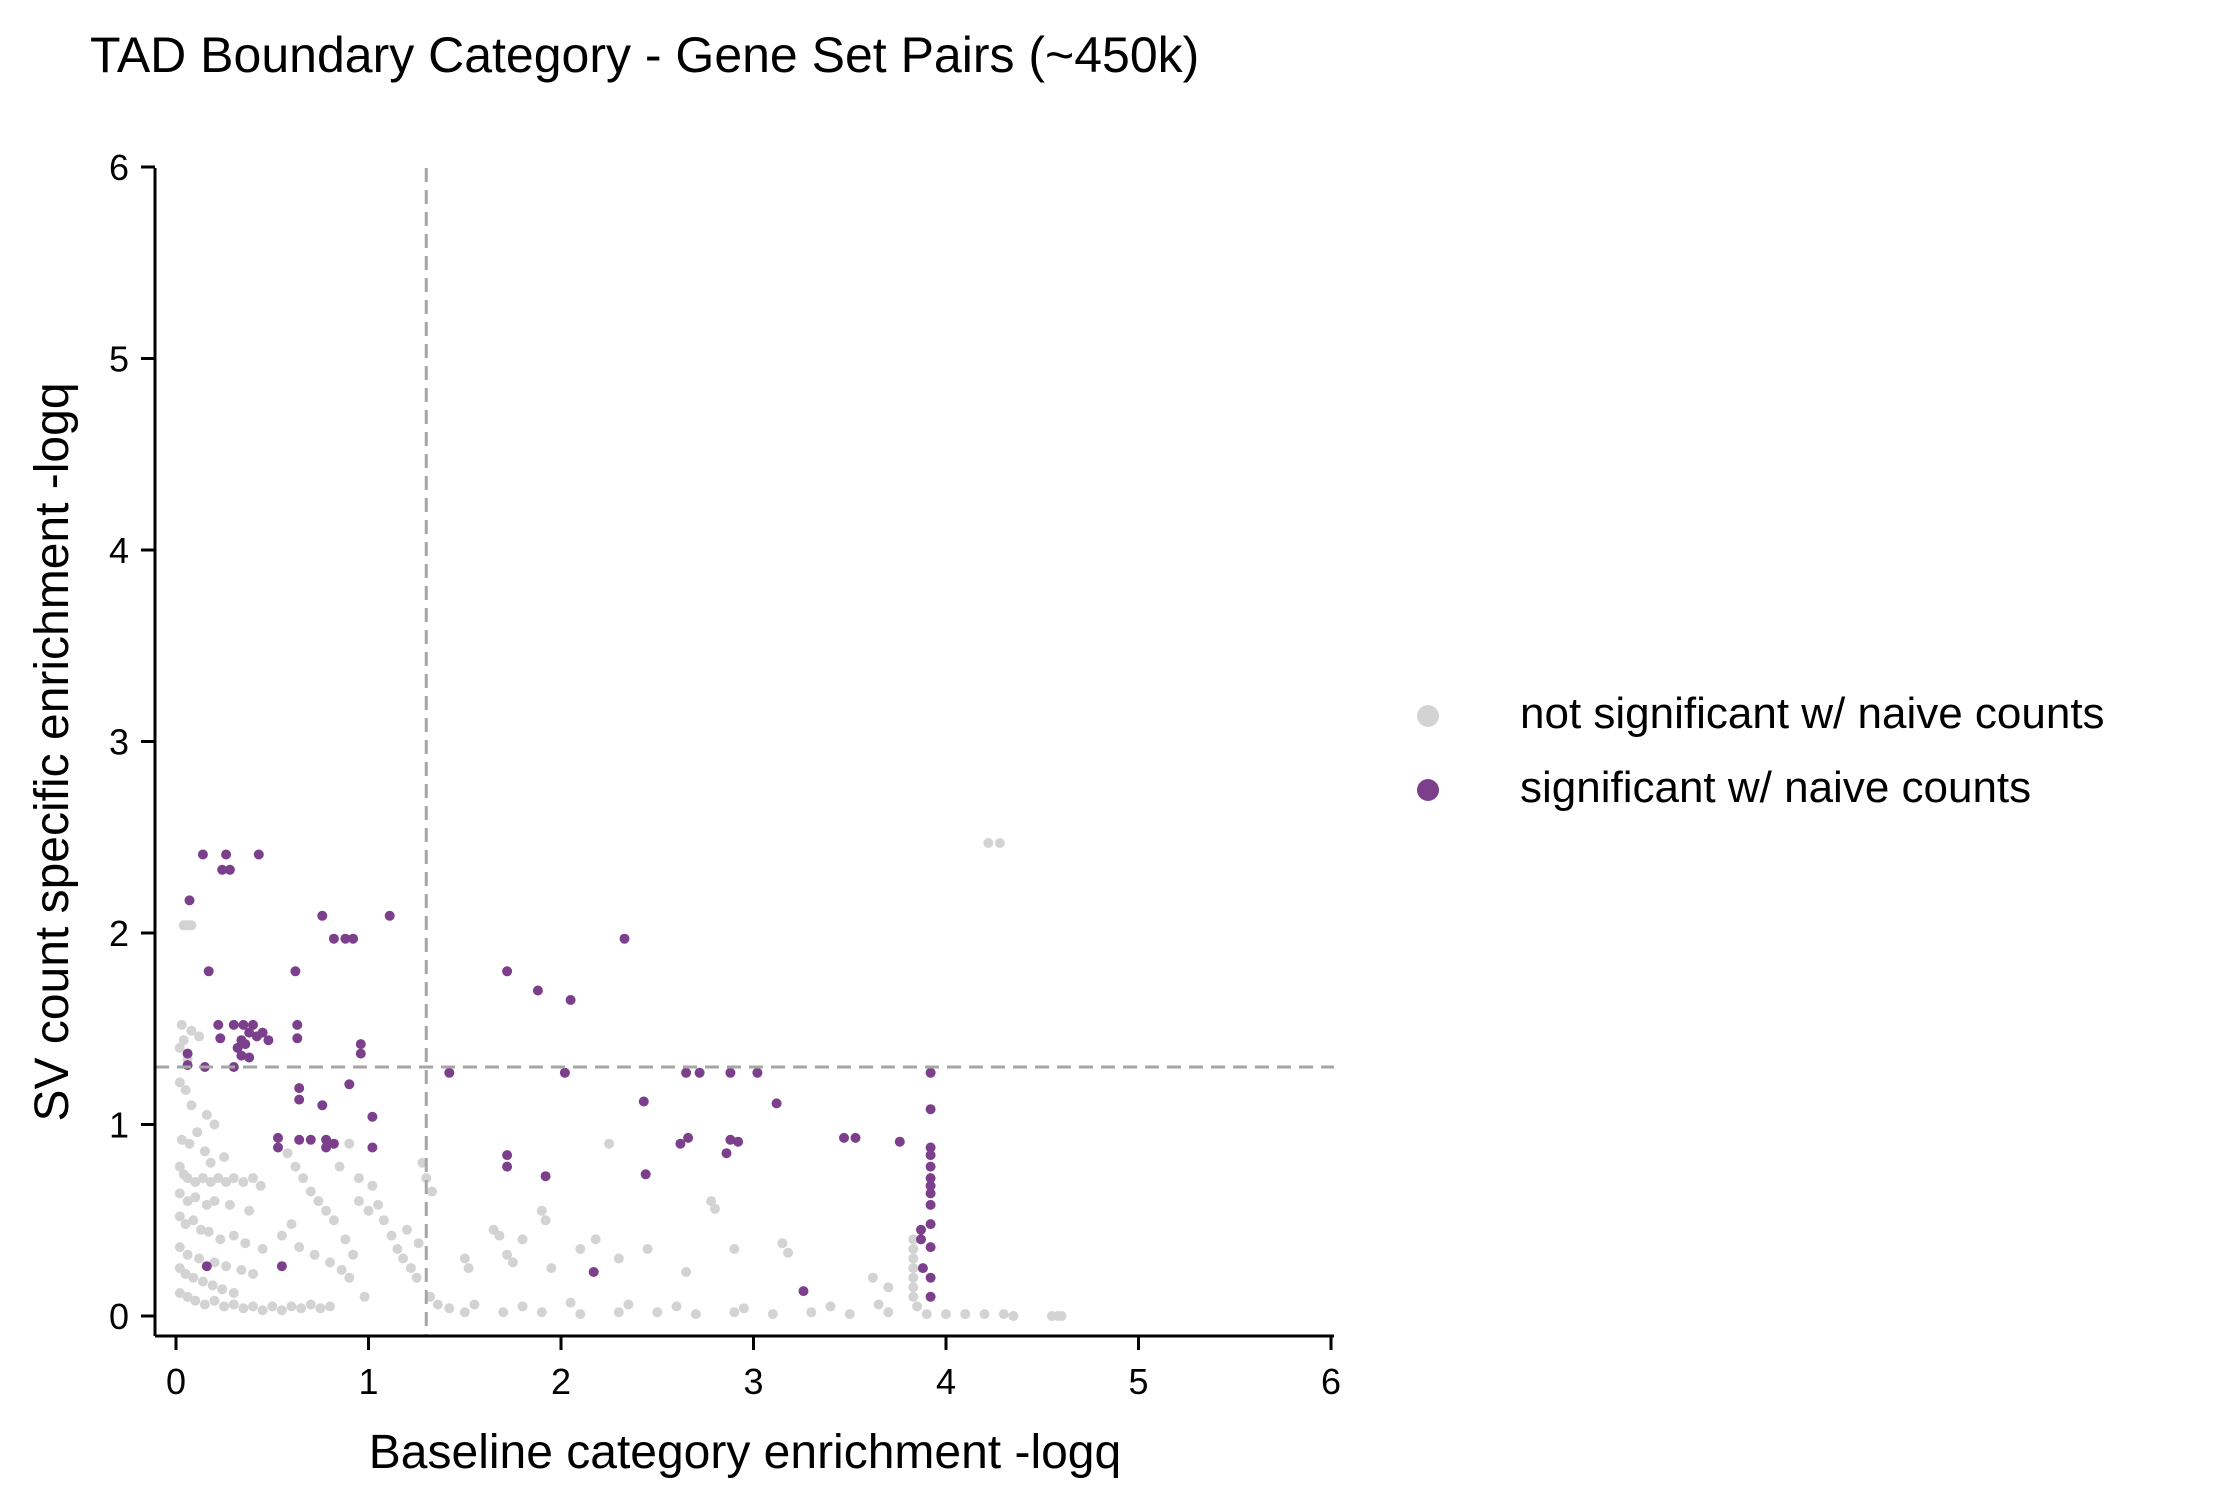  What do you see at coordinates (1775, 787) in the screenshot?
I see `legend-label-significant: significant w/ naive counts` at bounding box center [1775, 787].